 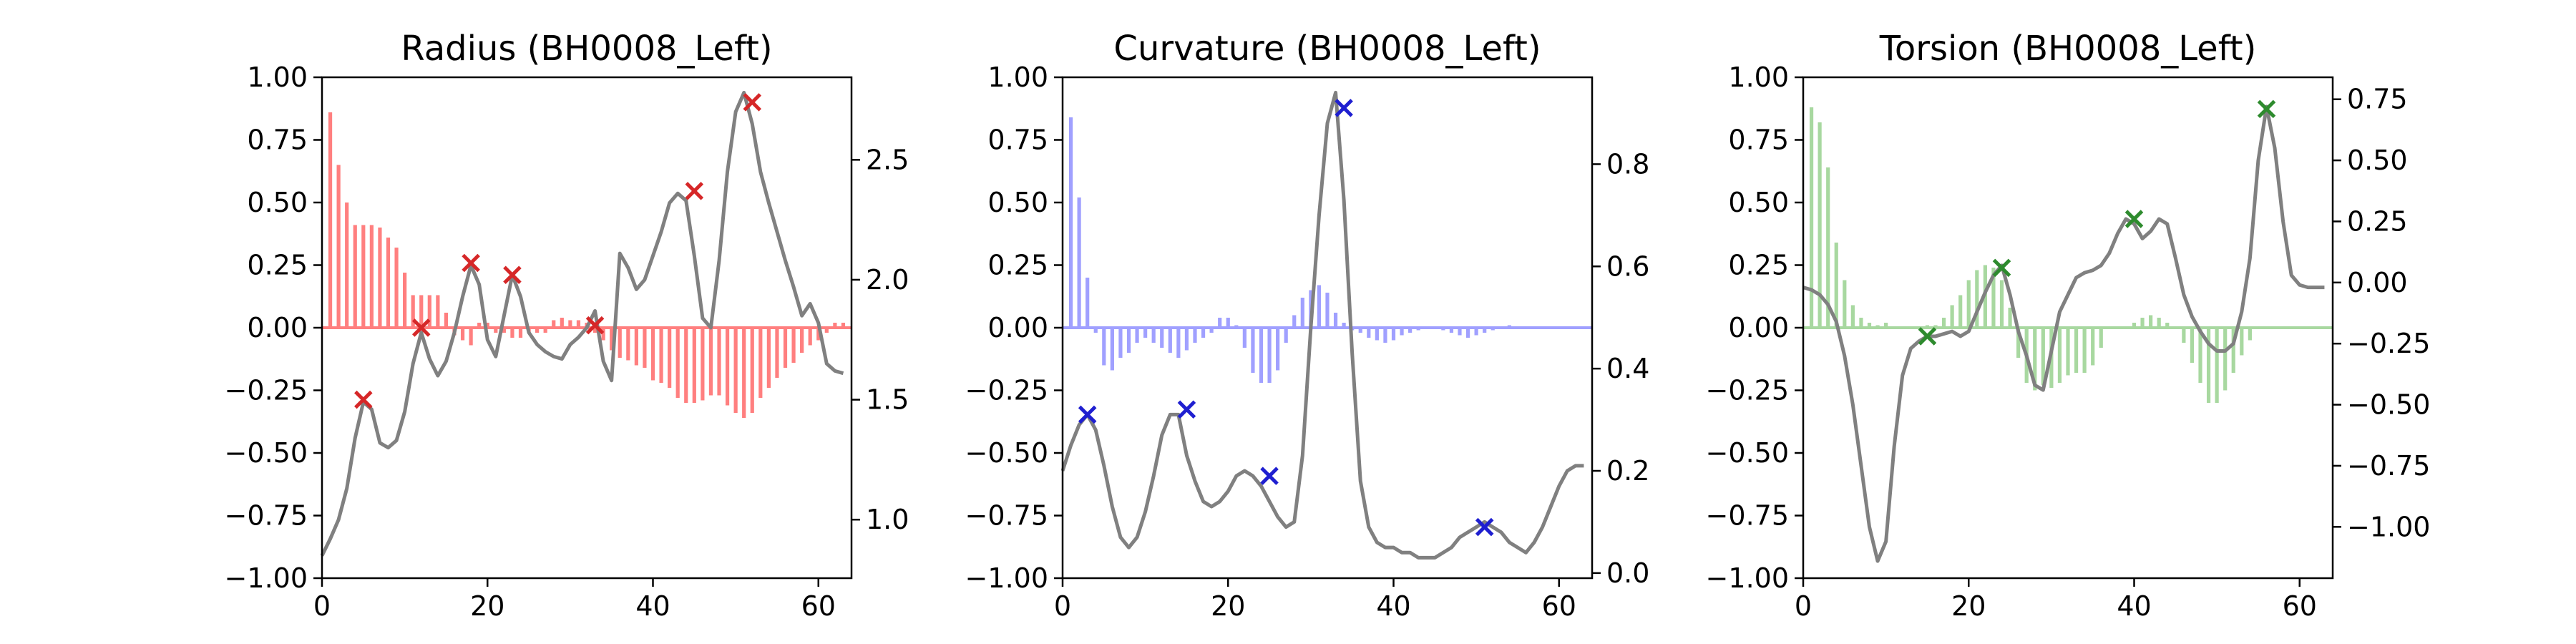 I want to click on radius-ytick-label: 0.25, so click(x=277, y=265).